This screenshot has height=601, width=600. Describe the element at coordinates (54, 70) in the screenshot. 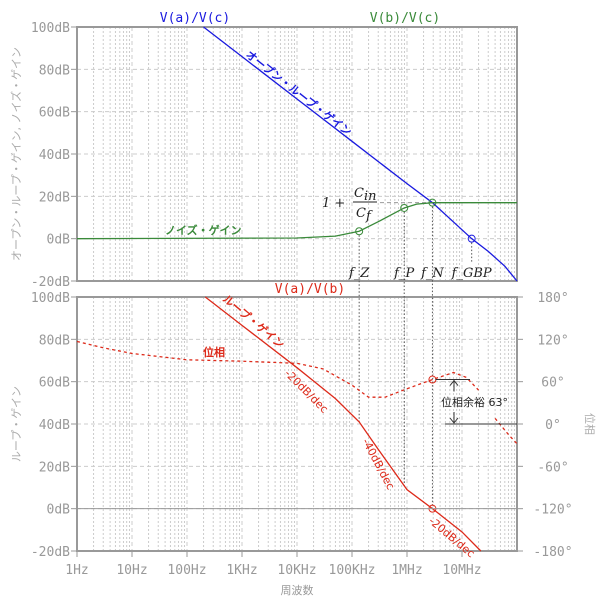

I see `top-y-tick-label: 80dB` at that location.